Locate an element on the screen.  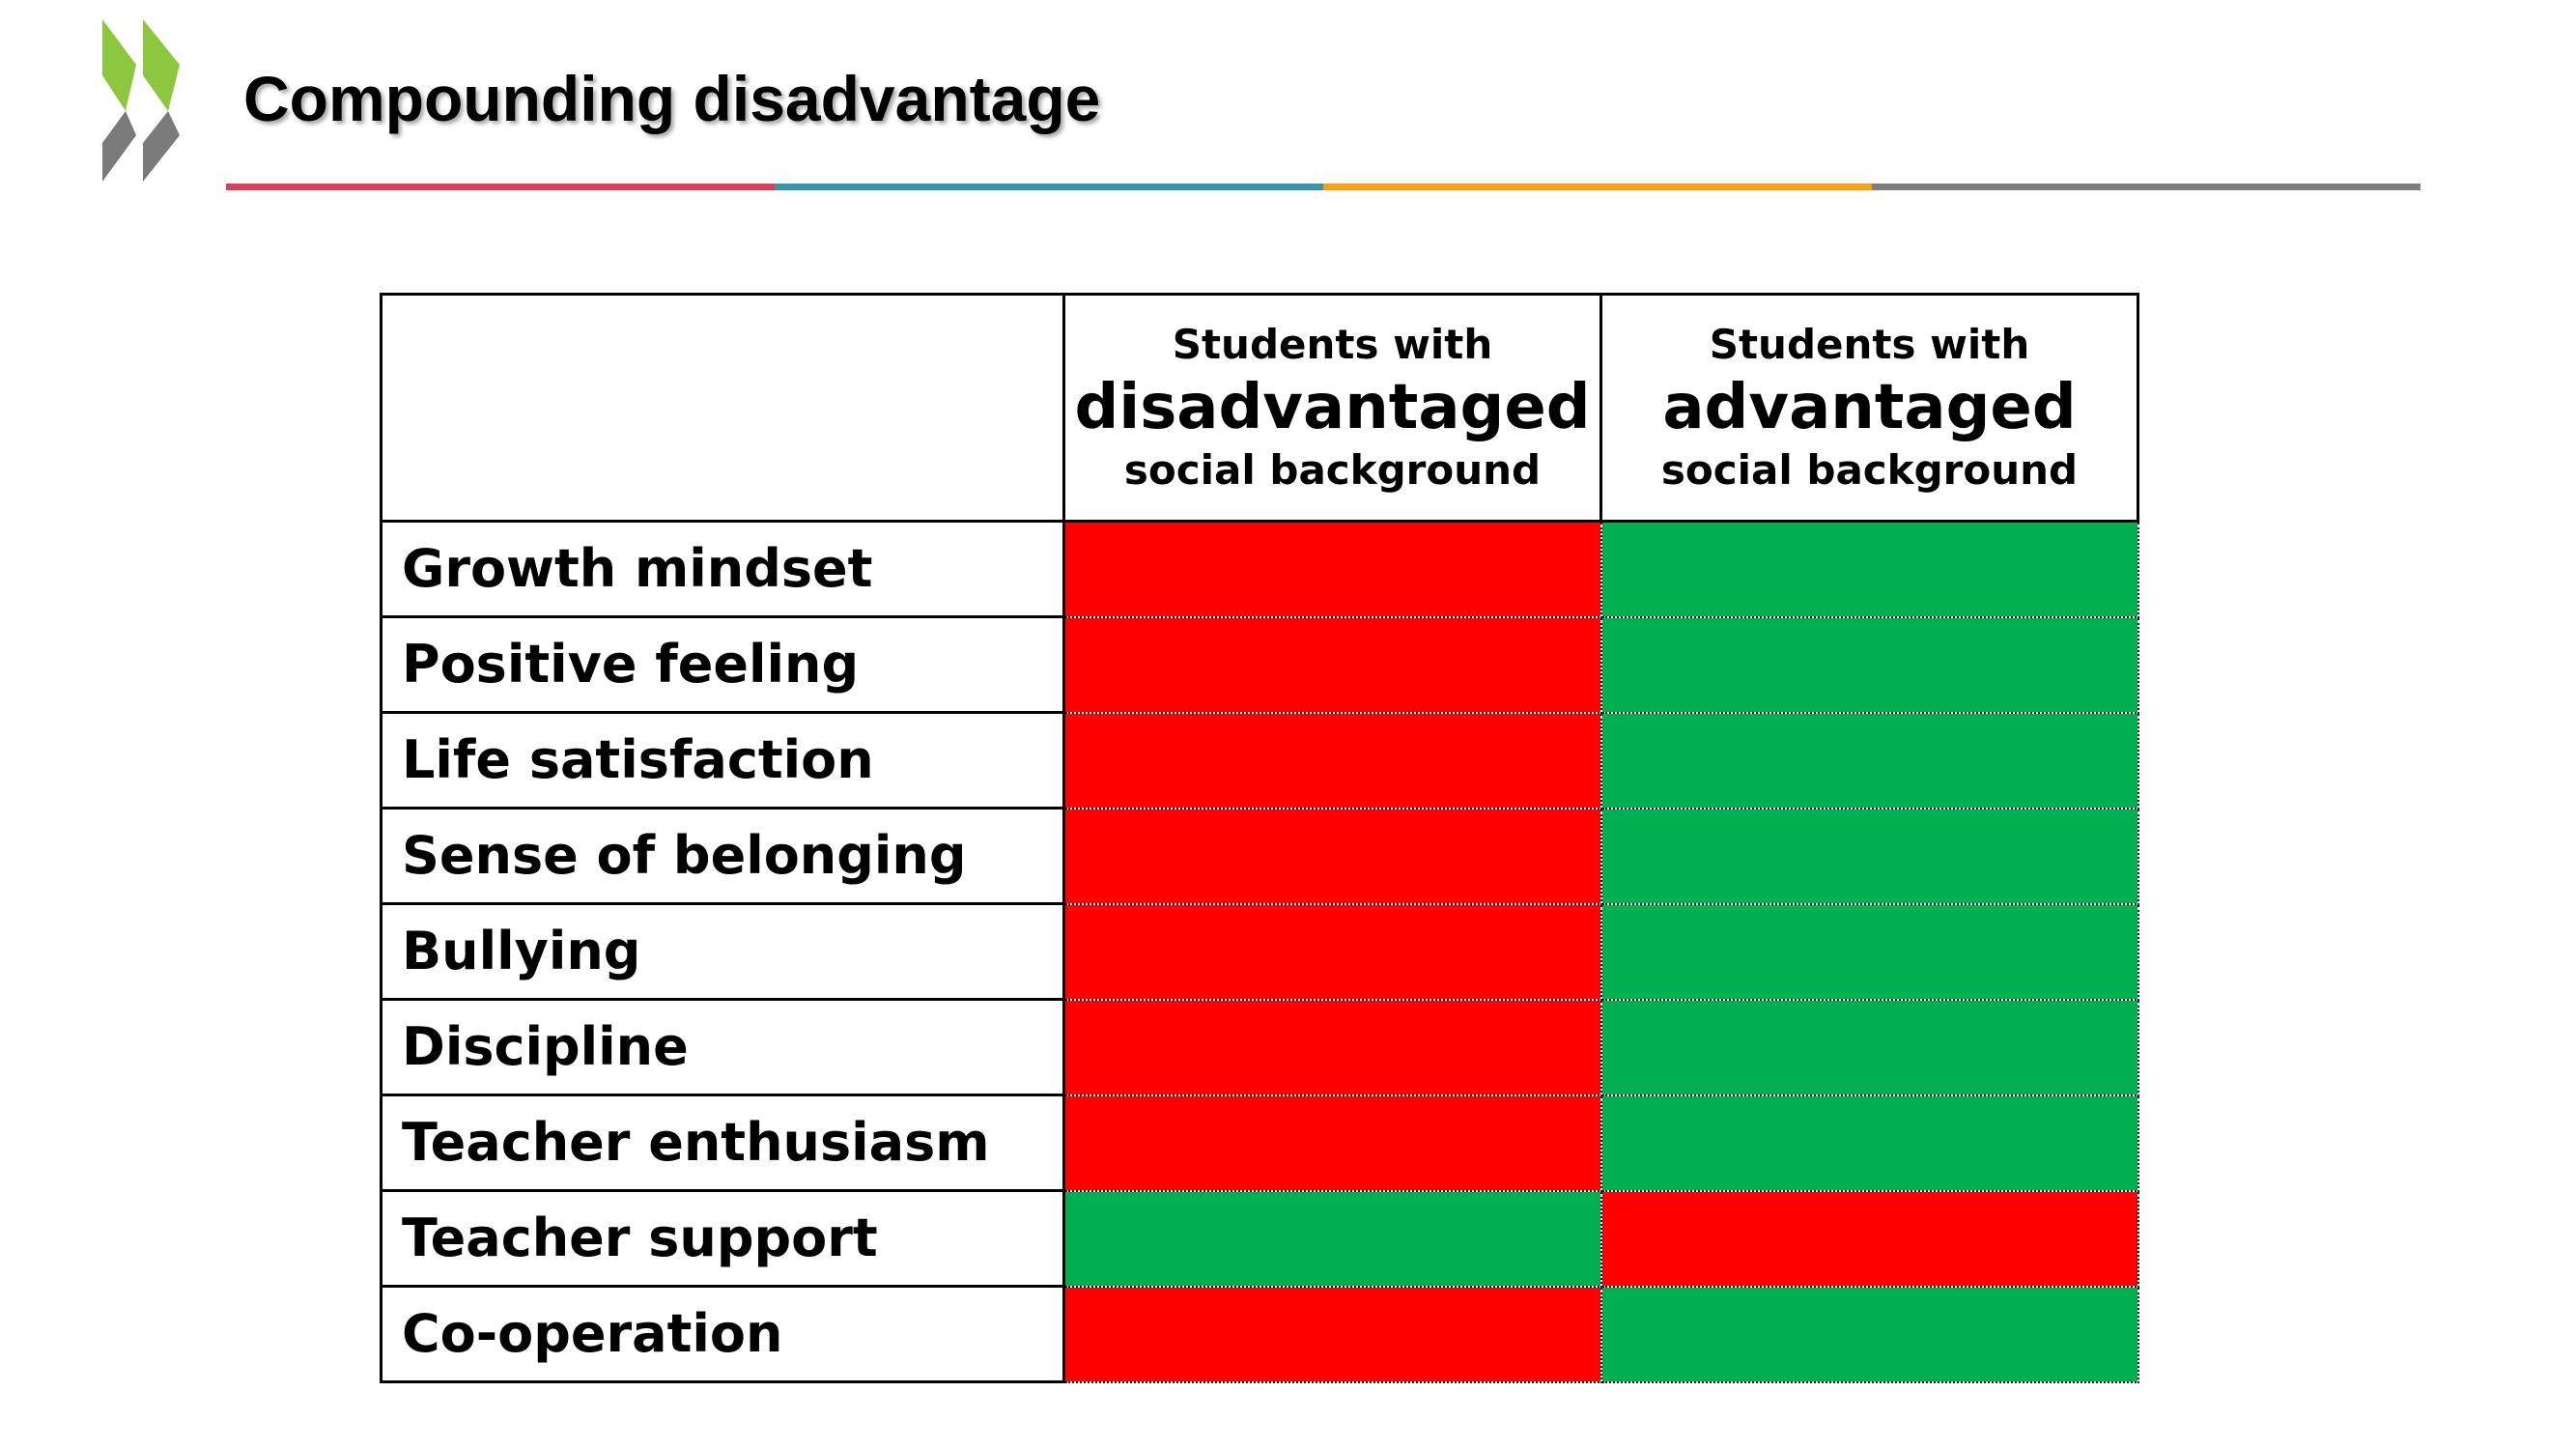
table-row: Life satisfaction is located at coordinates (1259, 760).